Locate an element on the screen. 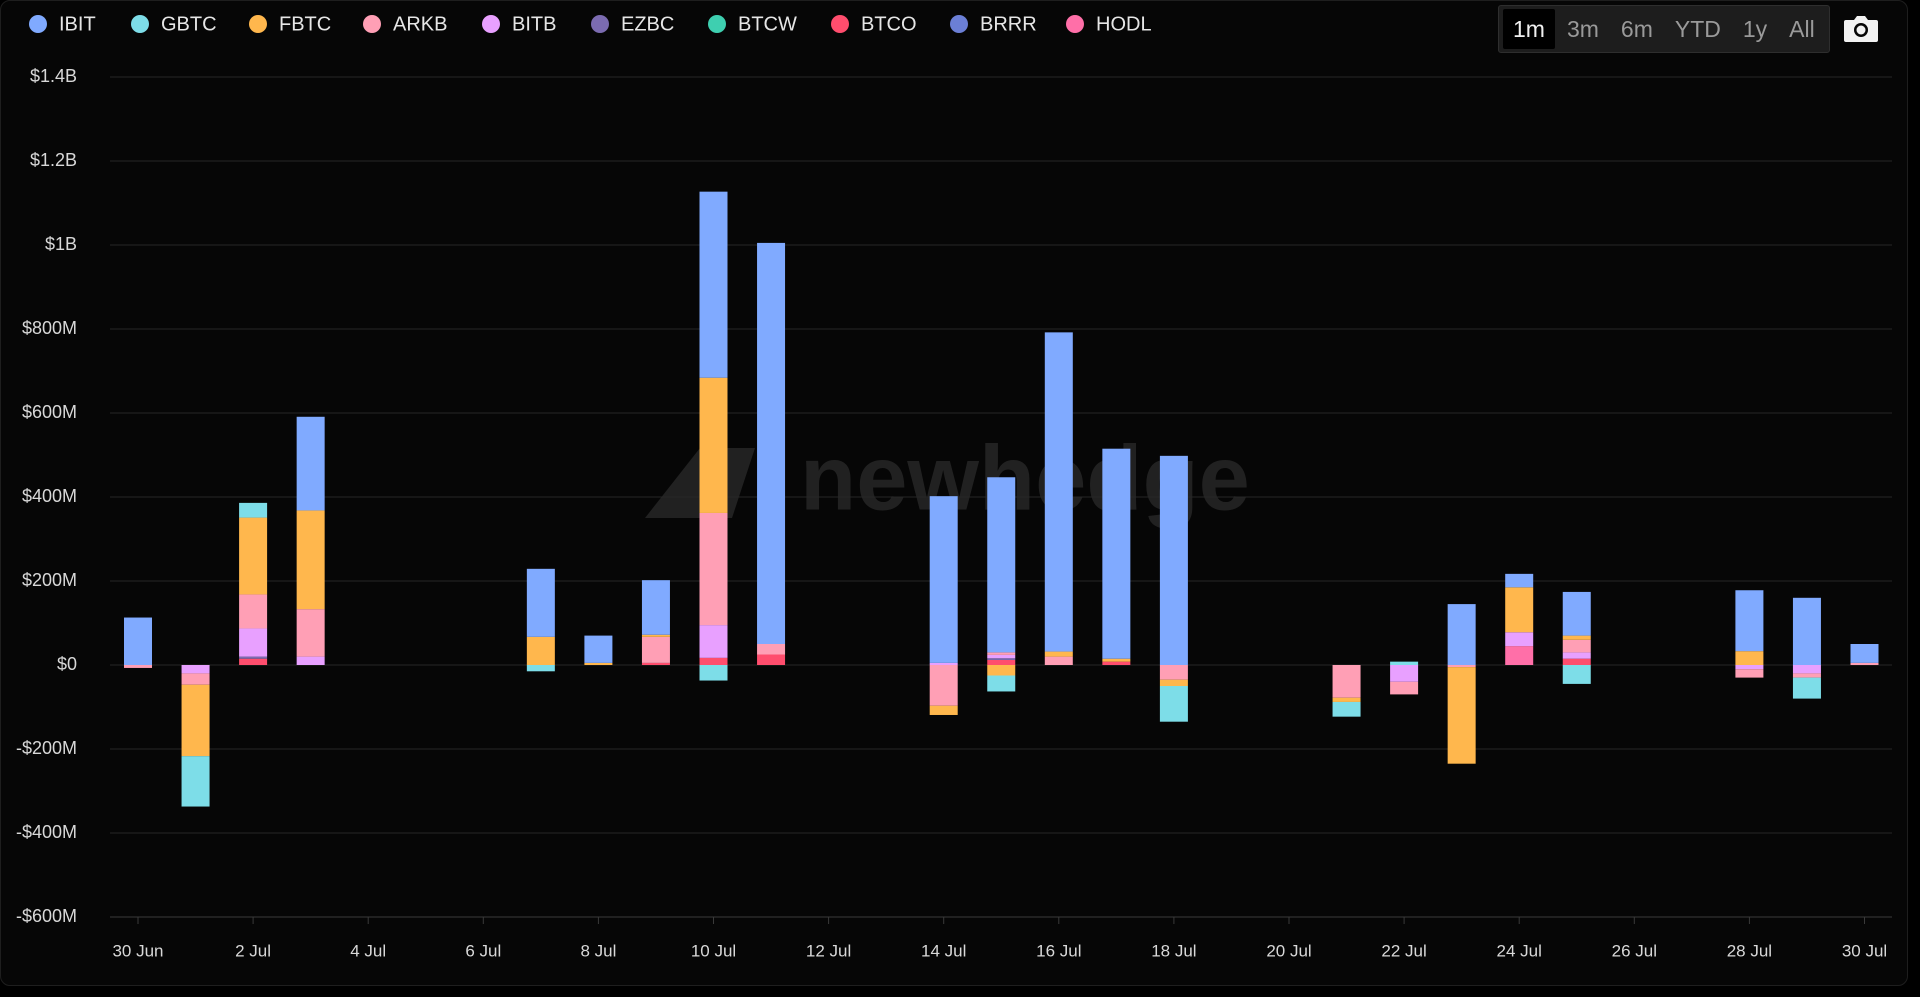  x-tick-label: 20 Jul is located at coordinates (1288, 950).